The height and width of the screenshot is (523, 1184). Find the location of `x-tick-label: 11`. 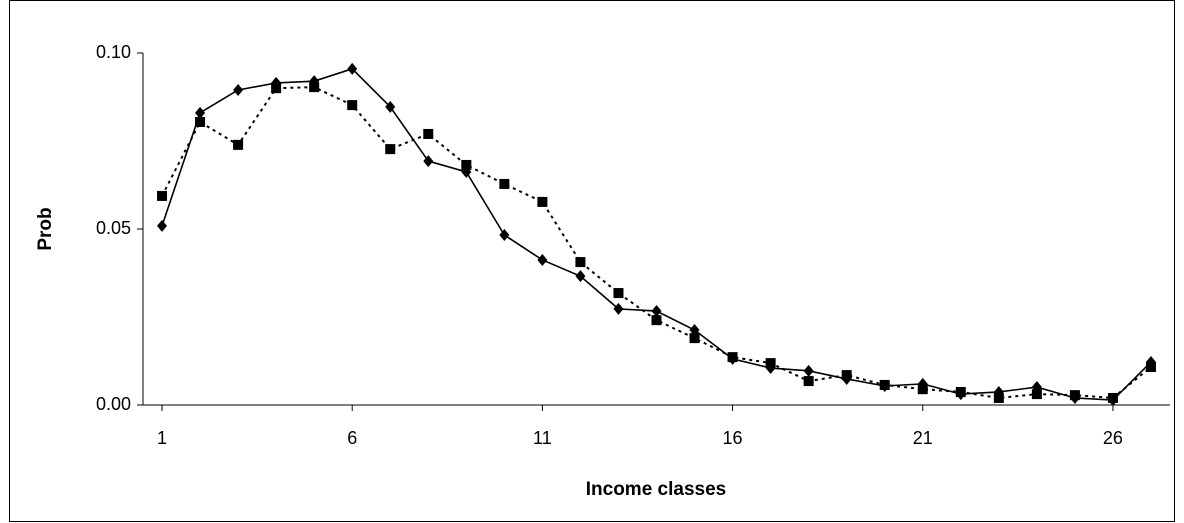

x-tick-label: 11 is located at coordinates (542, 438).